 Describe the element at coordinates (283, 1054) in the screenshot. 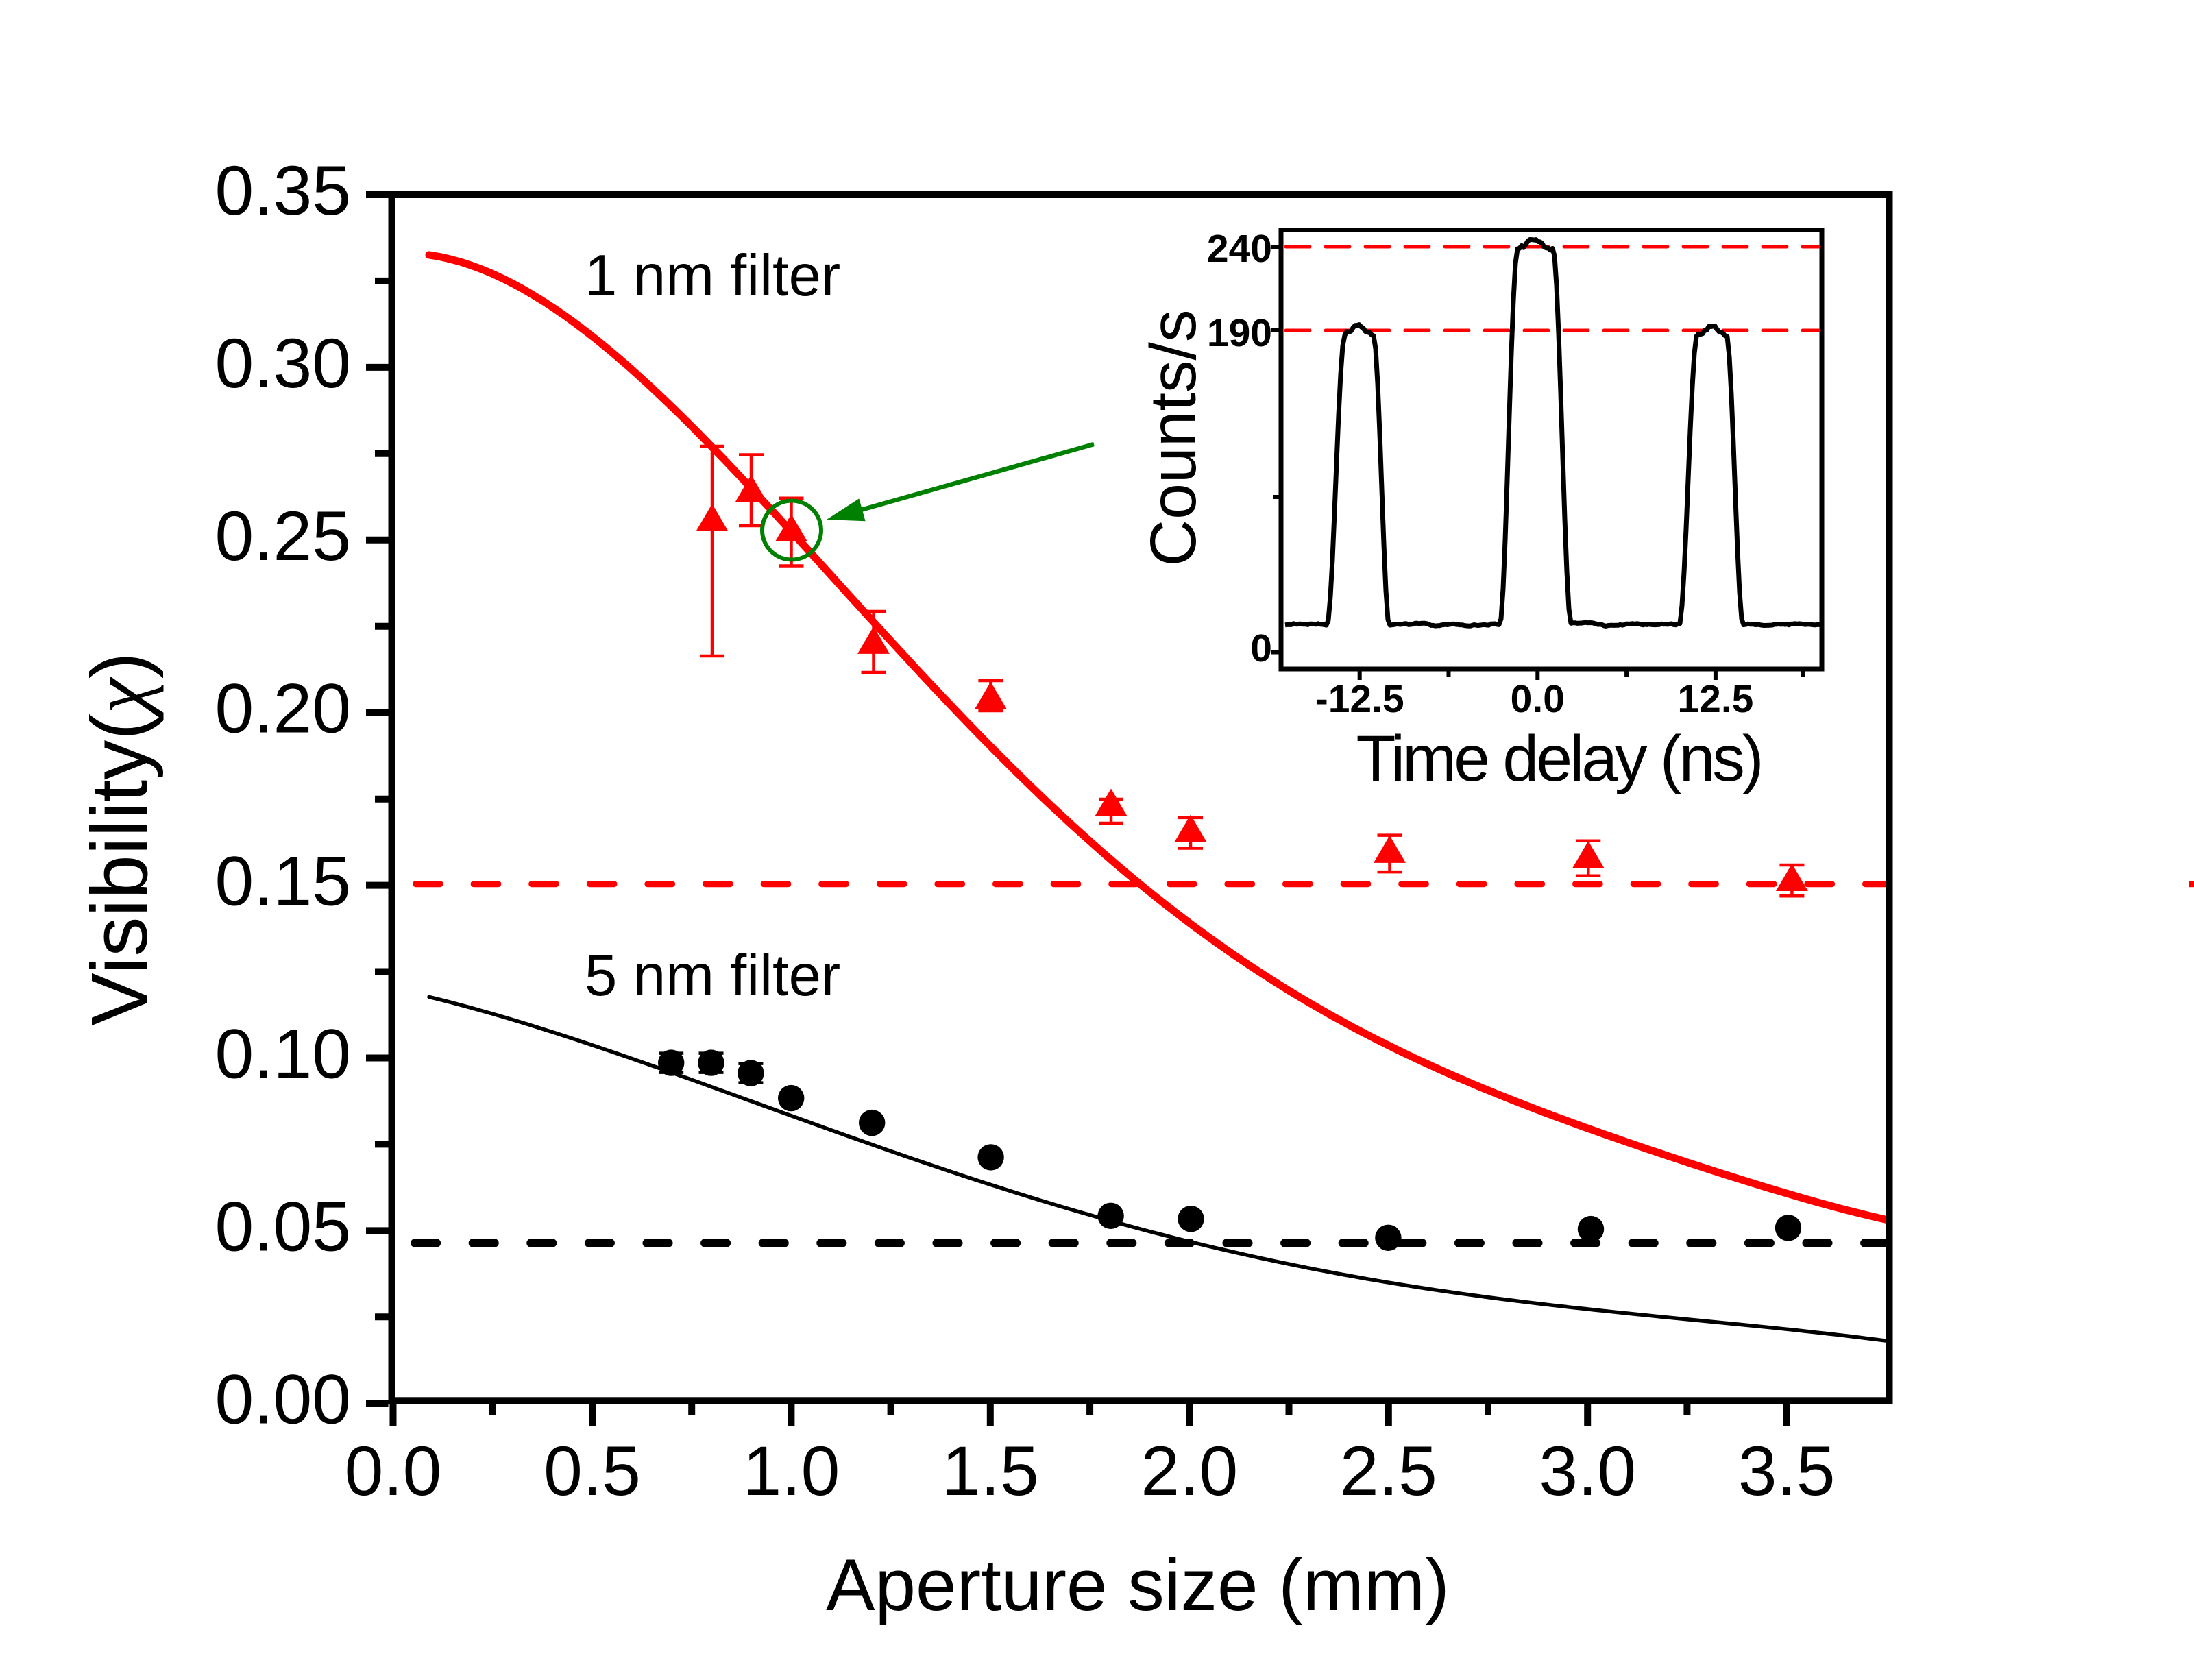

I see `svg-text: 0.10` at that location.